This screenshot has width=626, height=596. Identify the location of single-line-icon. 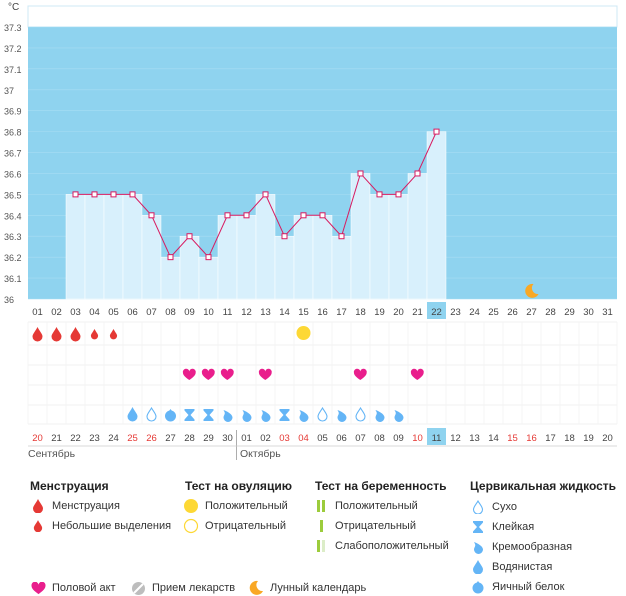
(321, 526).